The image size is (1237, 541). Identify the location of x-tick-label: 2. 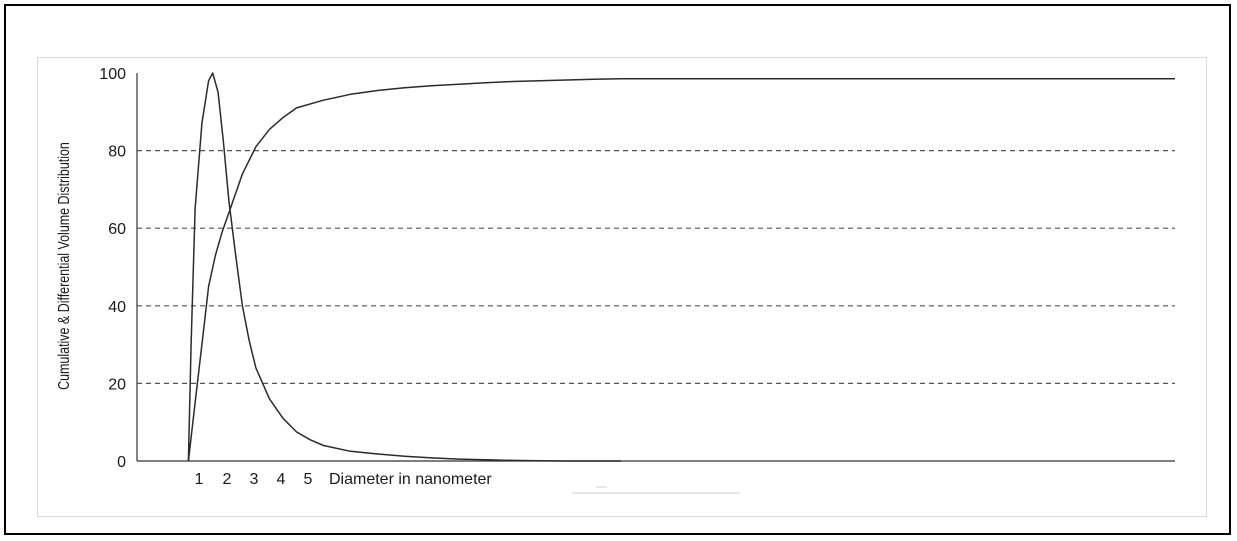
(227, 479).